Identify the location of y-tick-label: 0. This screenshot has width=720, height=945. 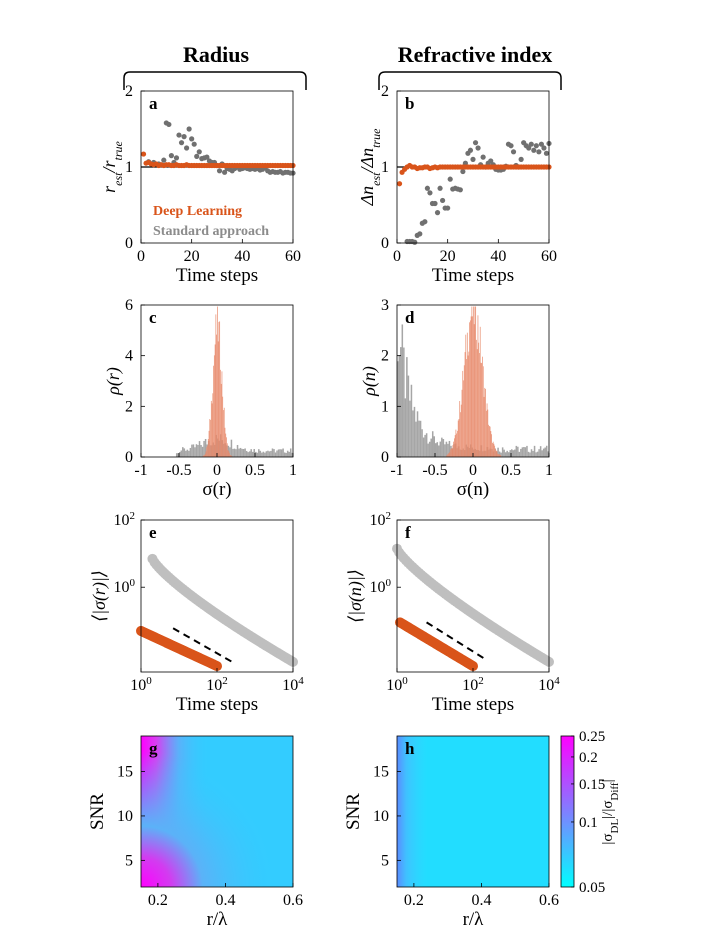
(129, 457).